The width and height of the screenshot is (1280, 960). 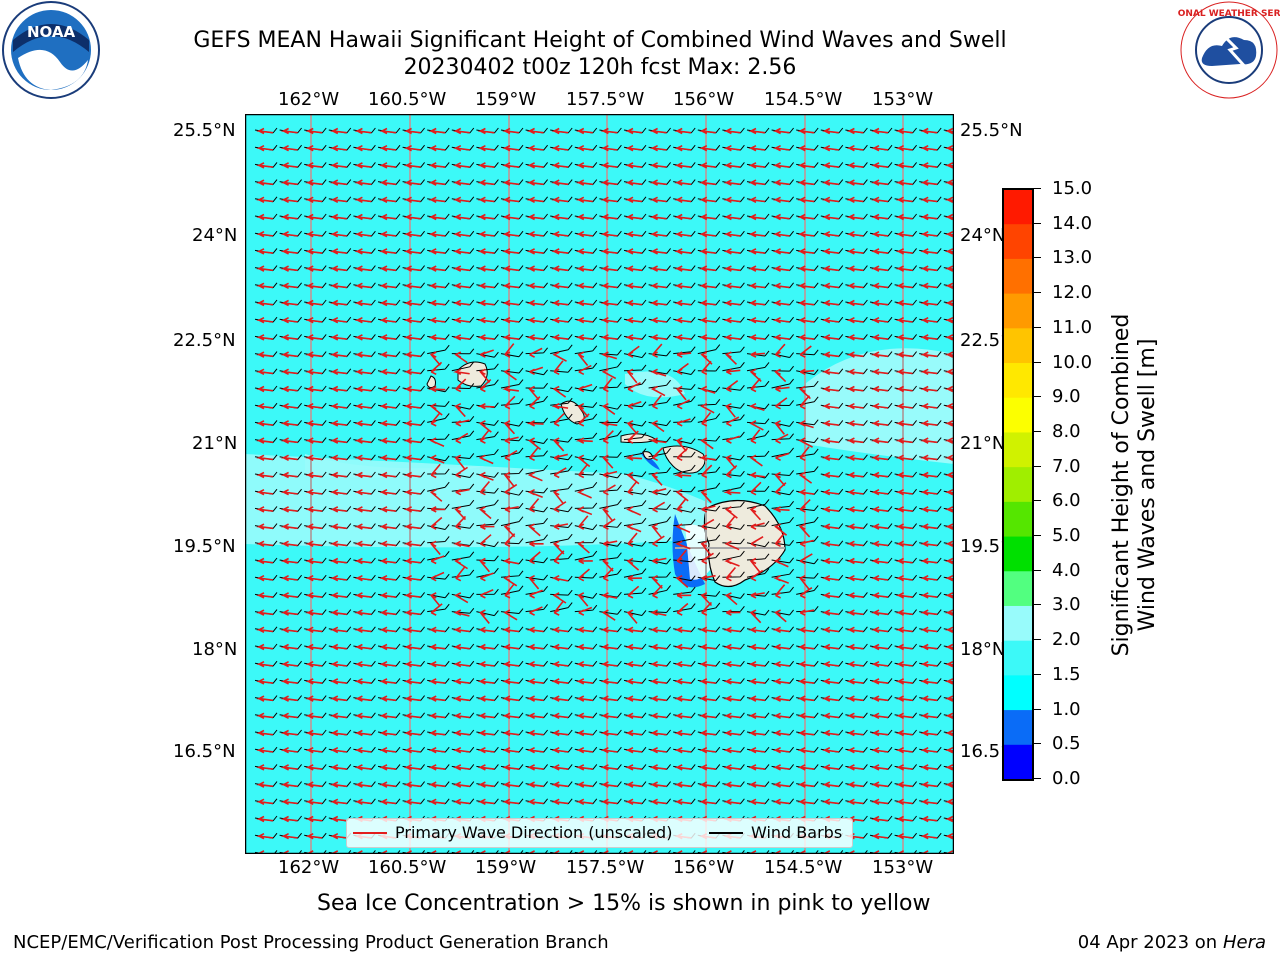 What do you see at coordinates (204, 546) in the screenshot?
I see `lat-label-left: 19.5°N` at bounding box center [204, 546].